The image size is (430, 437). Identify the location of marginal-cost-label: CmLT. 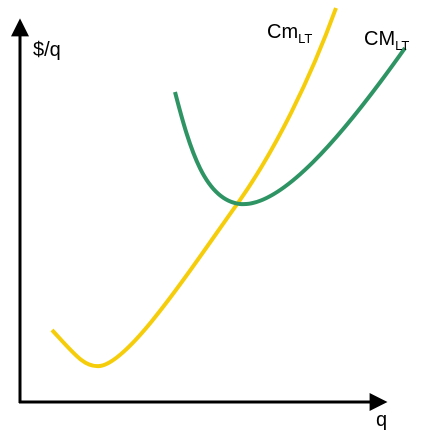
(289, 33).